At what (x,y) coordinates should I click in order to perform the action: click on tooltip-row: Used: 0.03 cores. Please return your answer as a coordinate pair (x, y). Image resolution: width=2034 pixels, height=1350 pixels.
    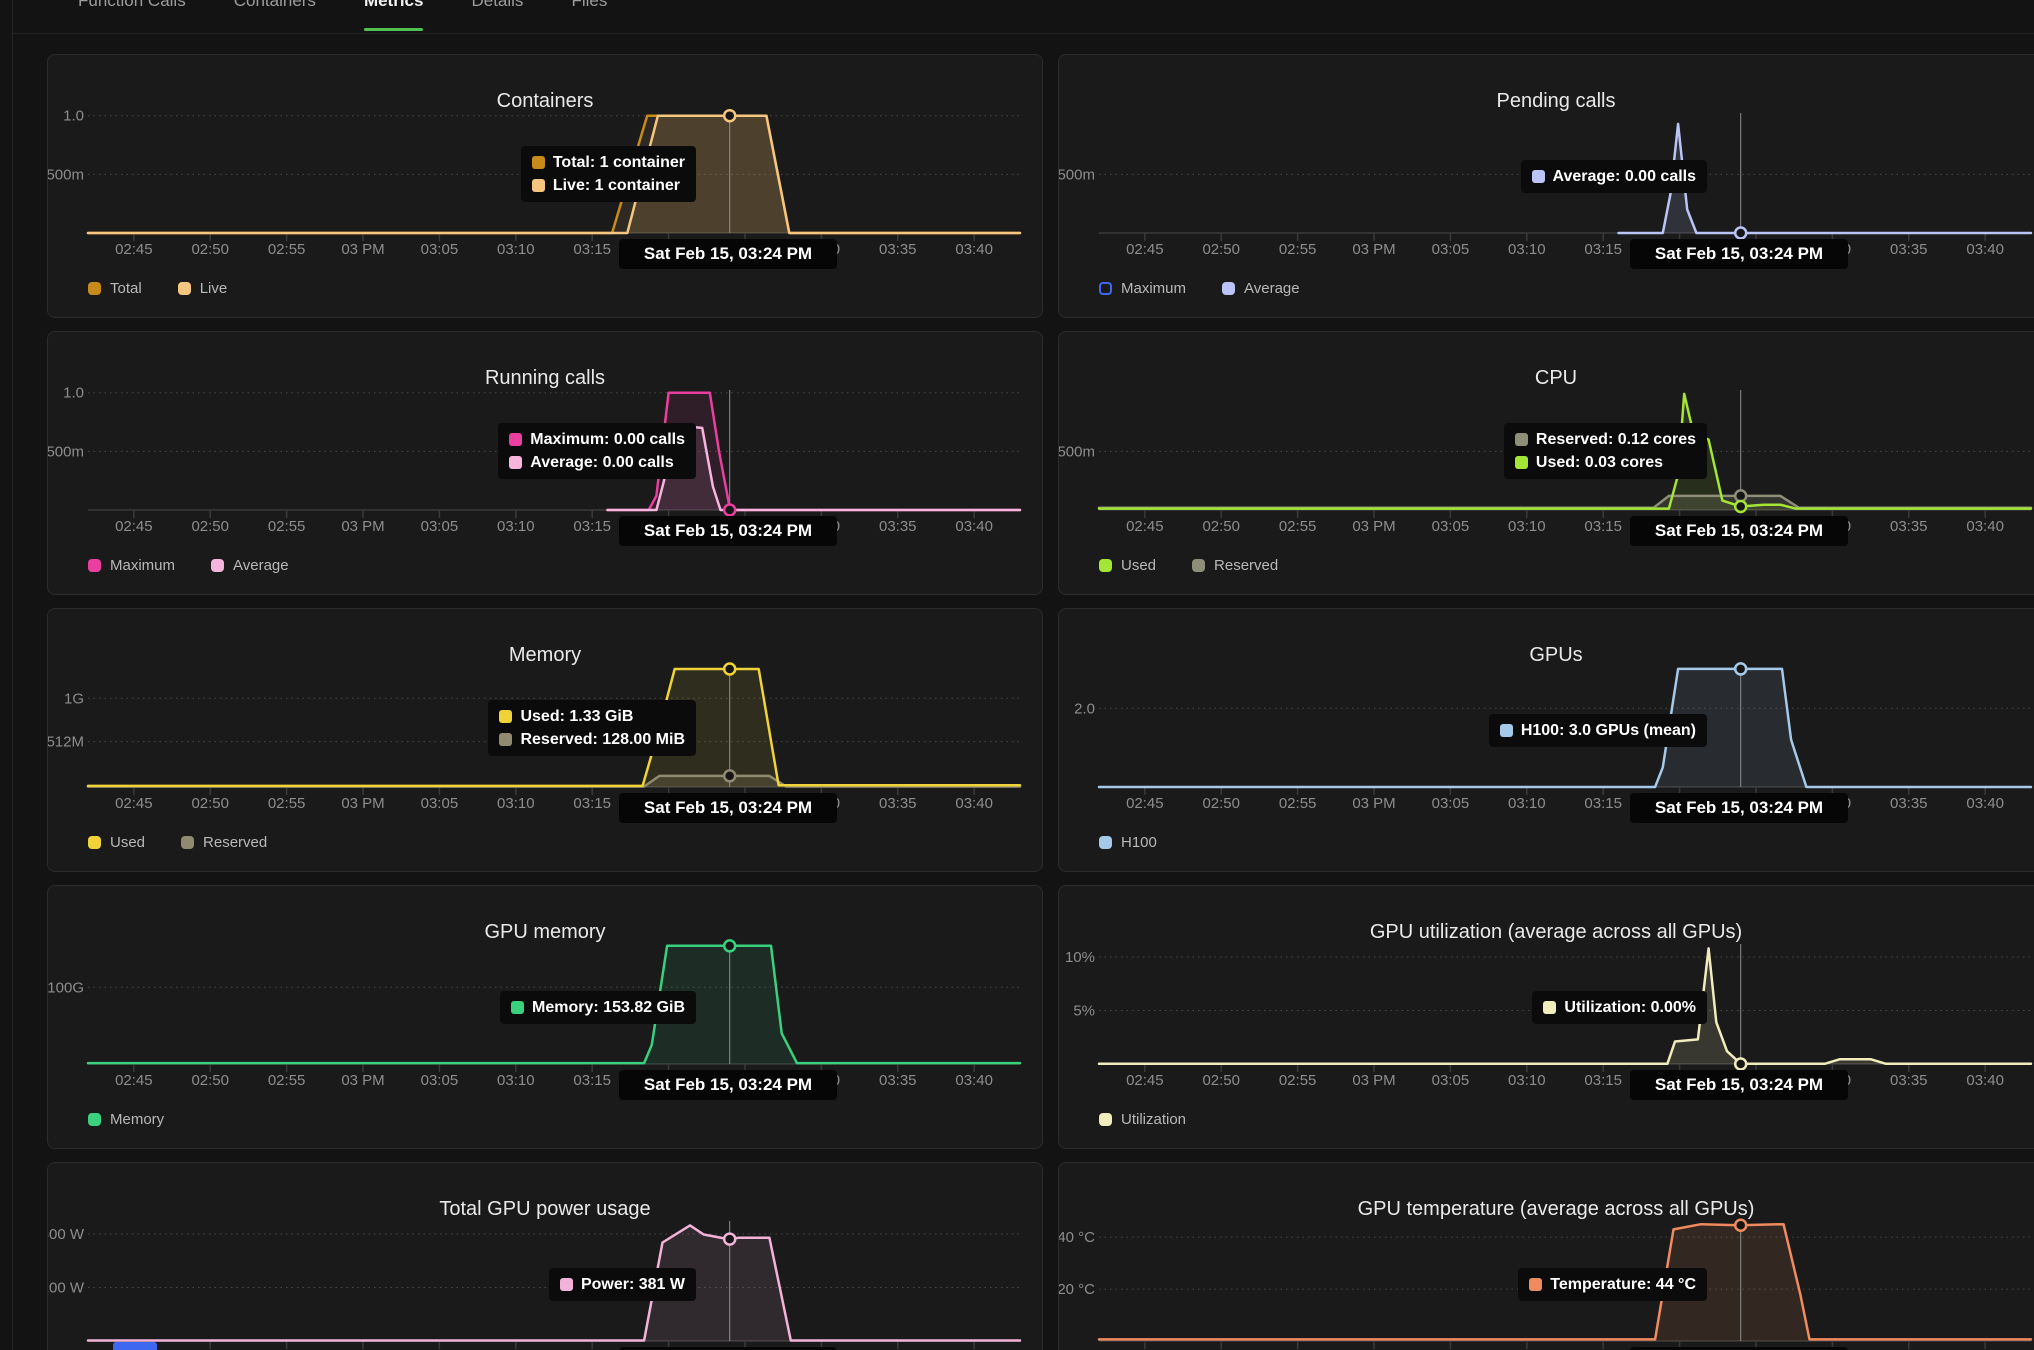
    Looking at the image, I should click on (1605, 462).